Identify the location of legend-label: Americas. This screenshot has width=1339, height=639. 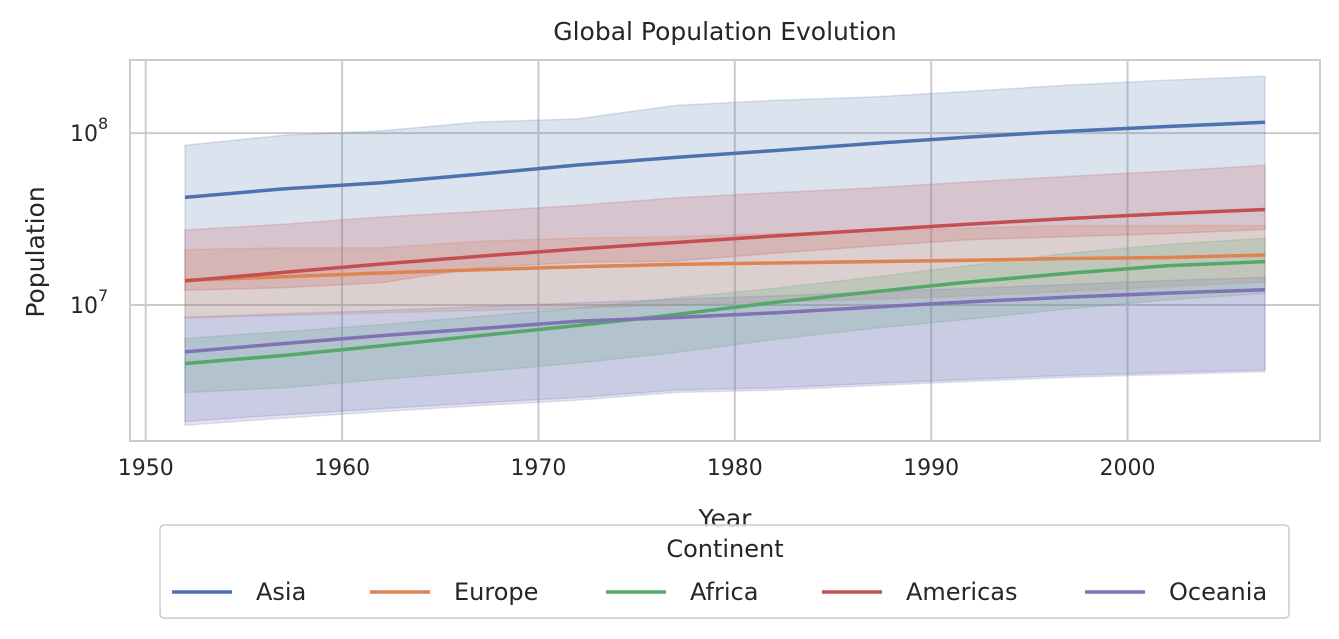
(962, 592).